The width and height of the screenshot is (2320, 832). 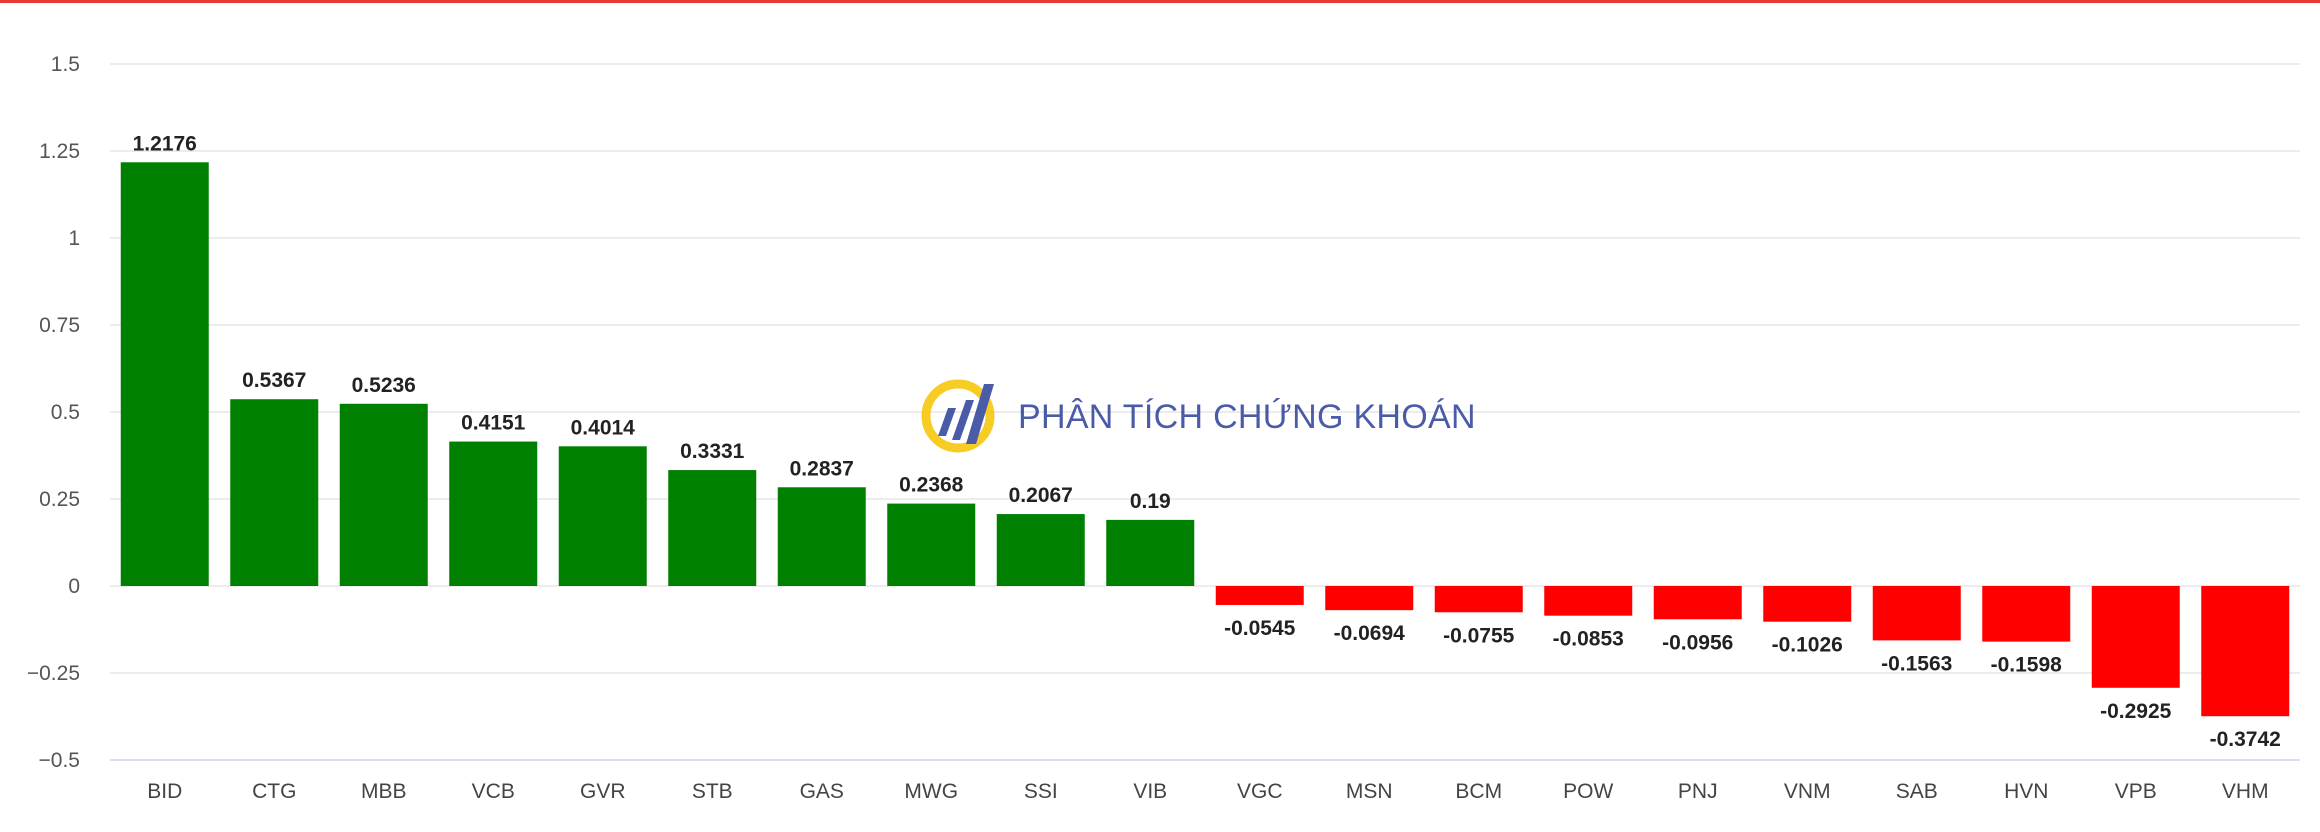 What do you see at coordinates (821, 536) in the screenshot?
I see `bar-gas` at bounding box center [821, 536].